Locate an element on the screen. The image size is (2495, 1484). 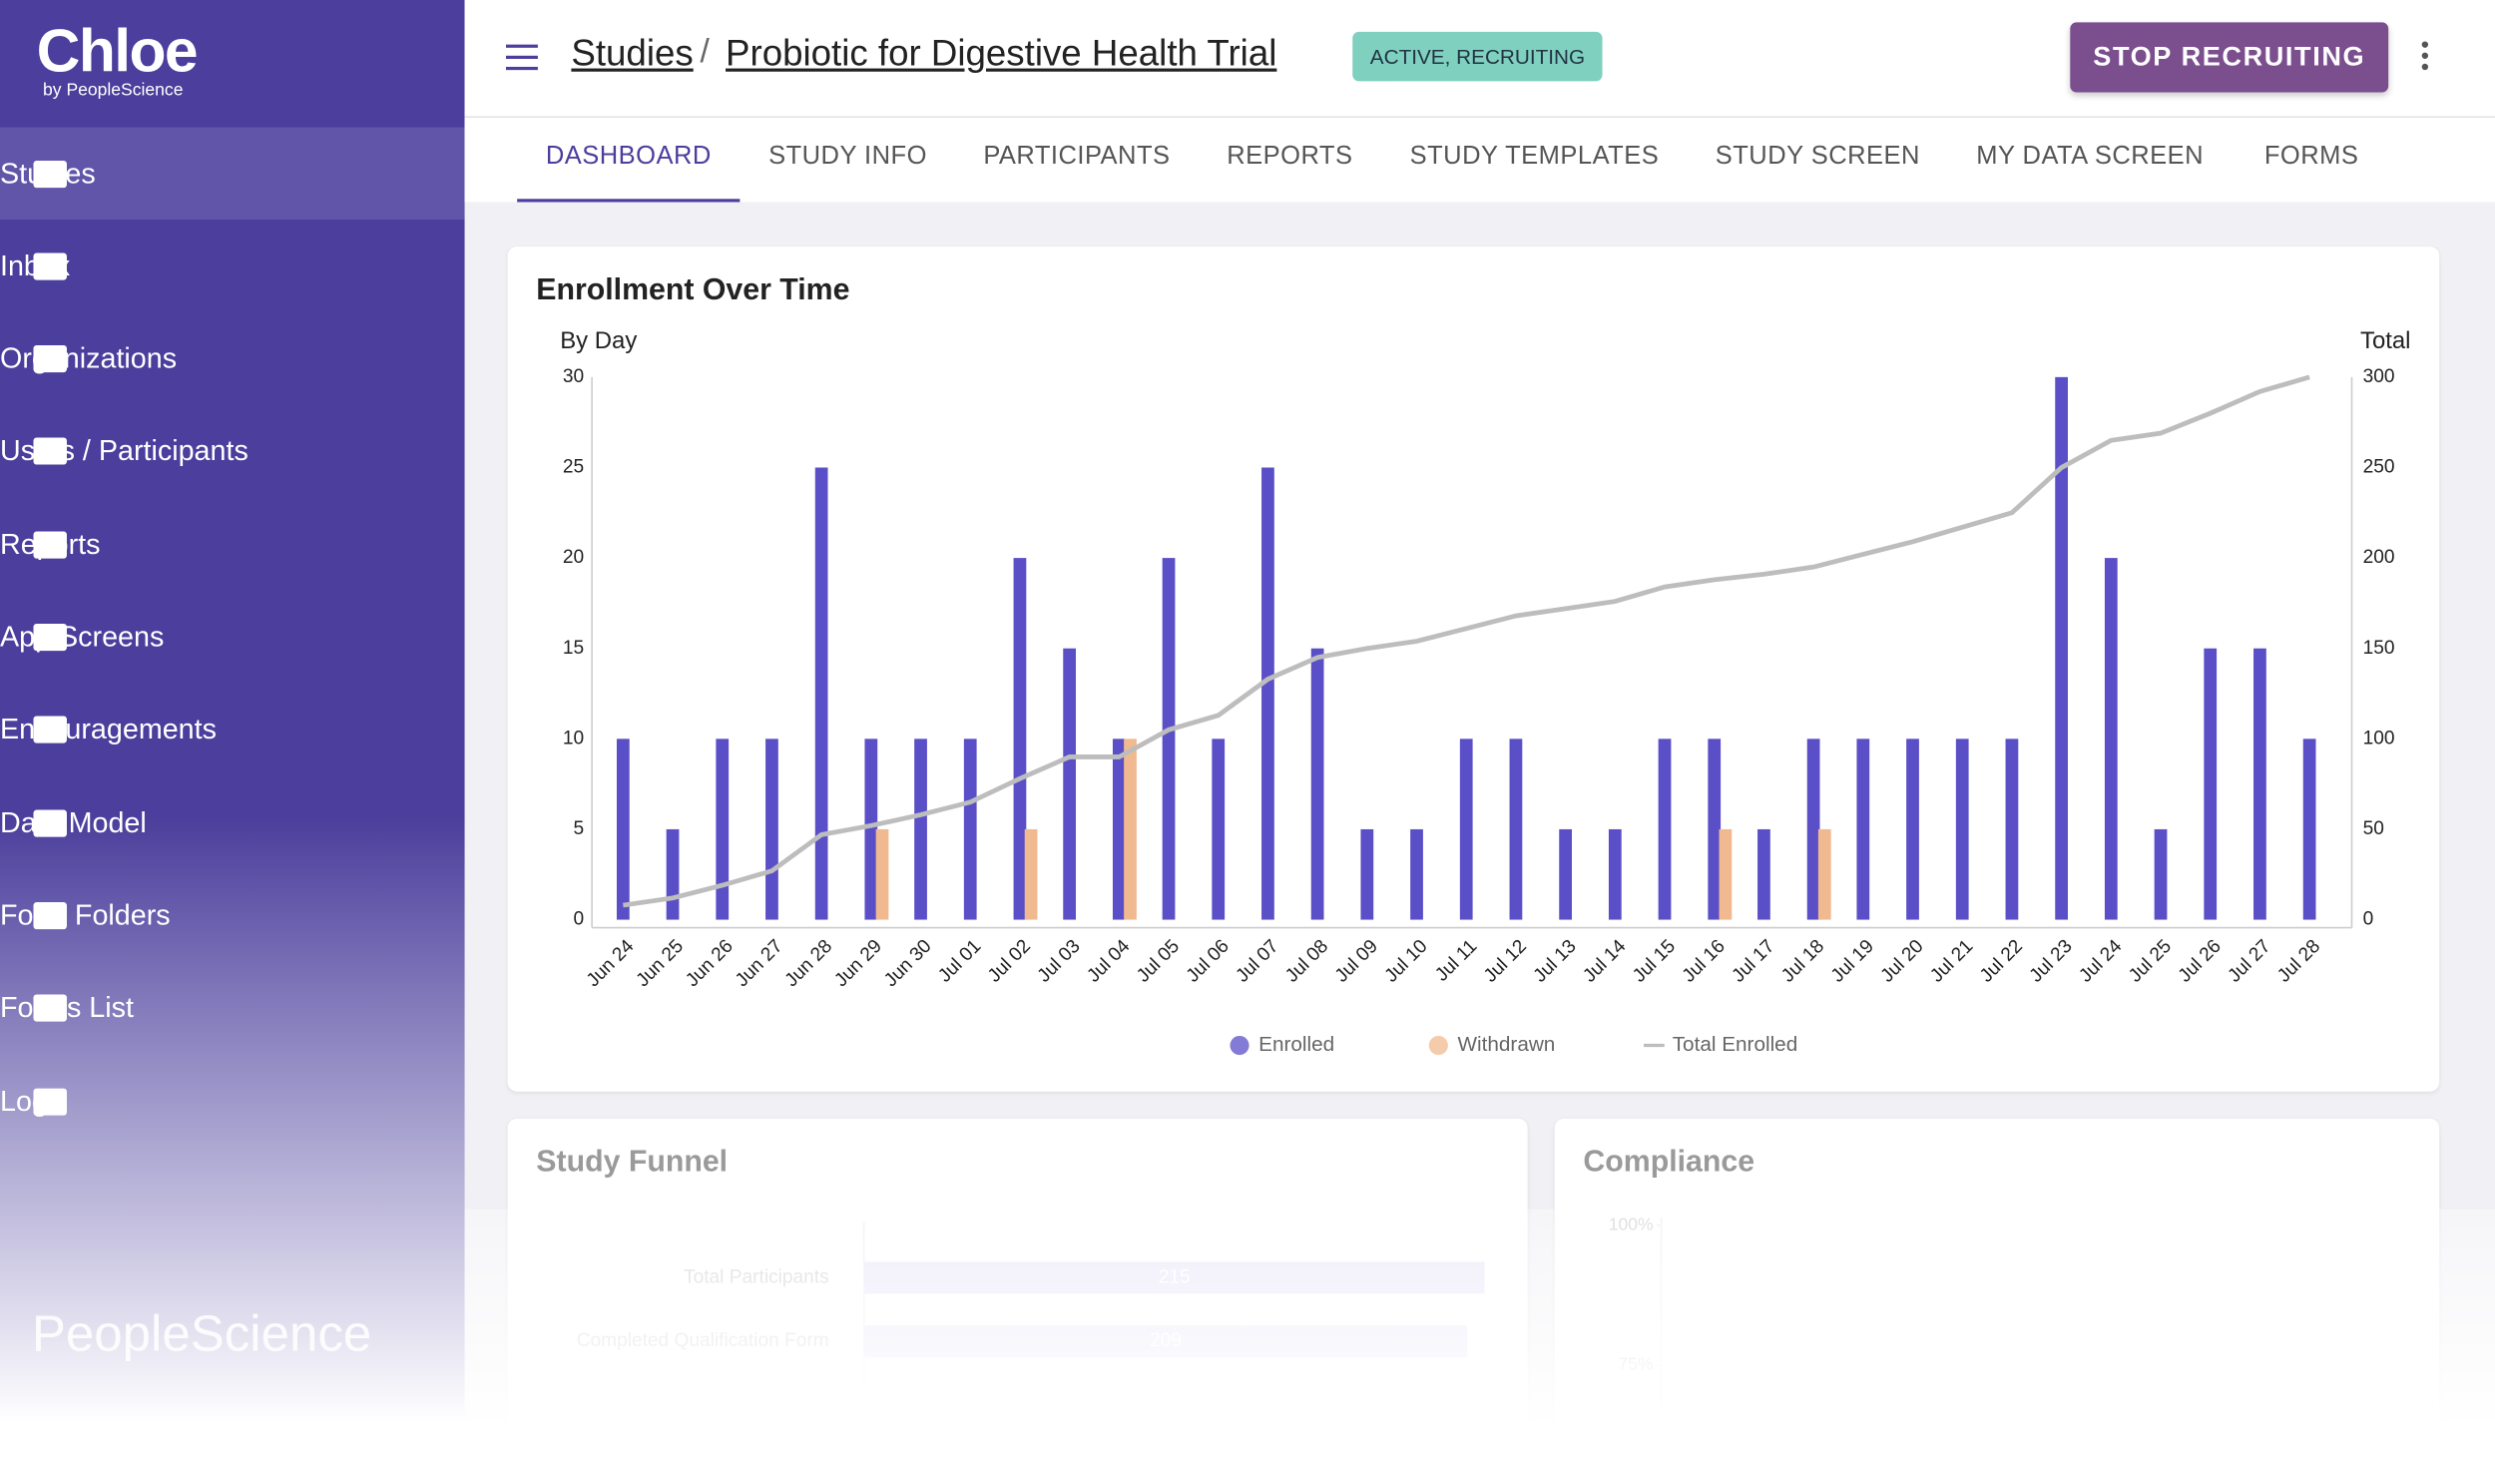
y2-tick-label: 200 is located at coordinates (2379, 557).